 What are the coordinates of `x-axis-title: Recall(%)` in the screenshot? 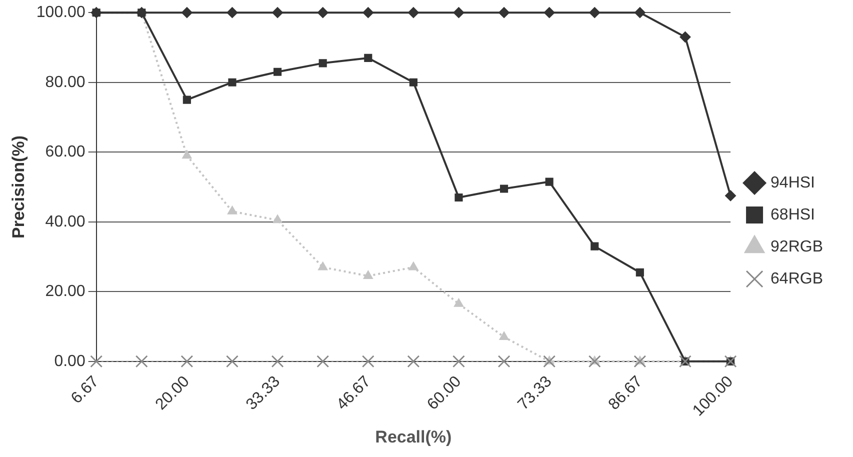 It's located at (413, 436).